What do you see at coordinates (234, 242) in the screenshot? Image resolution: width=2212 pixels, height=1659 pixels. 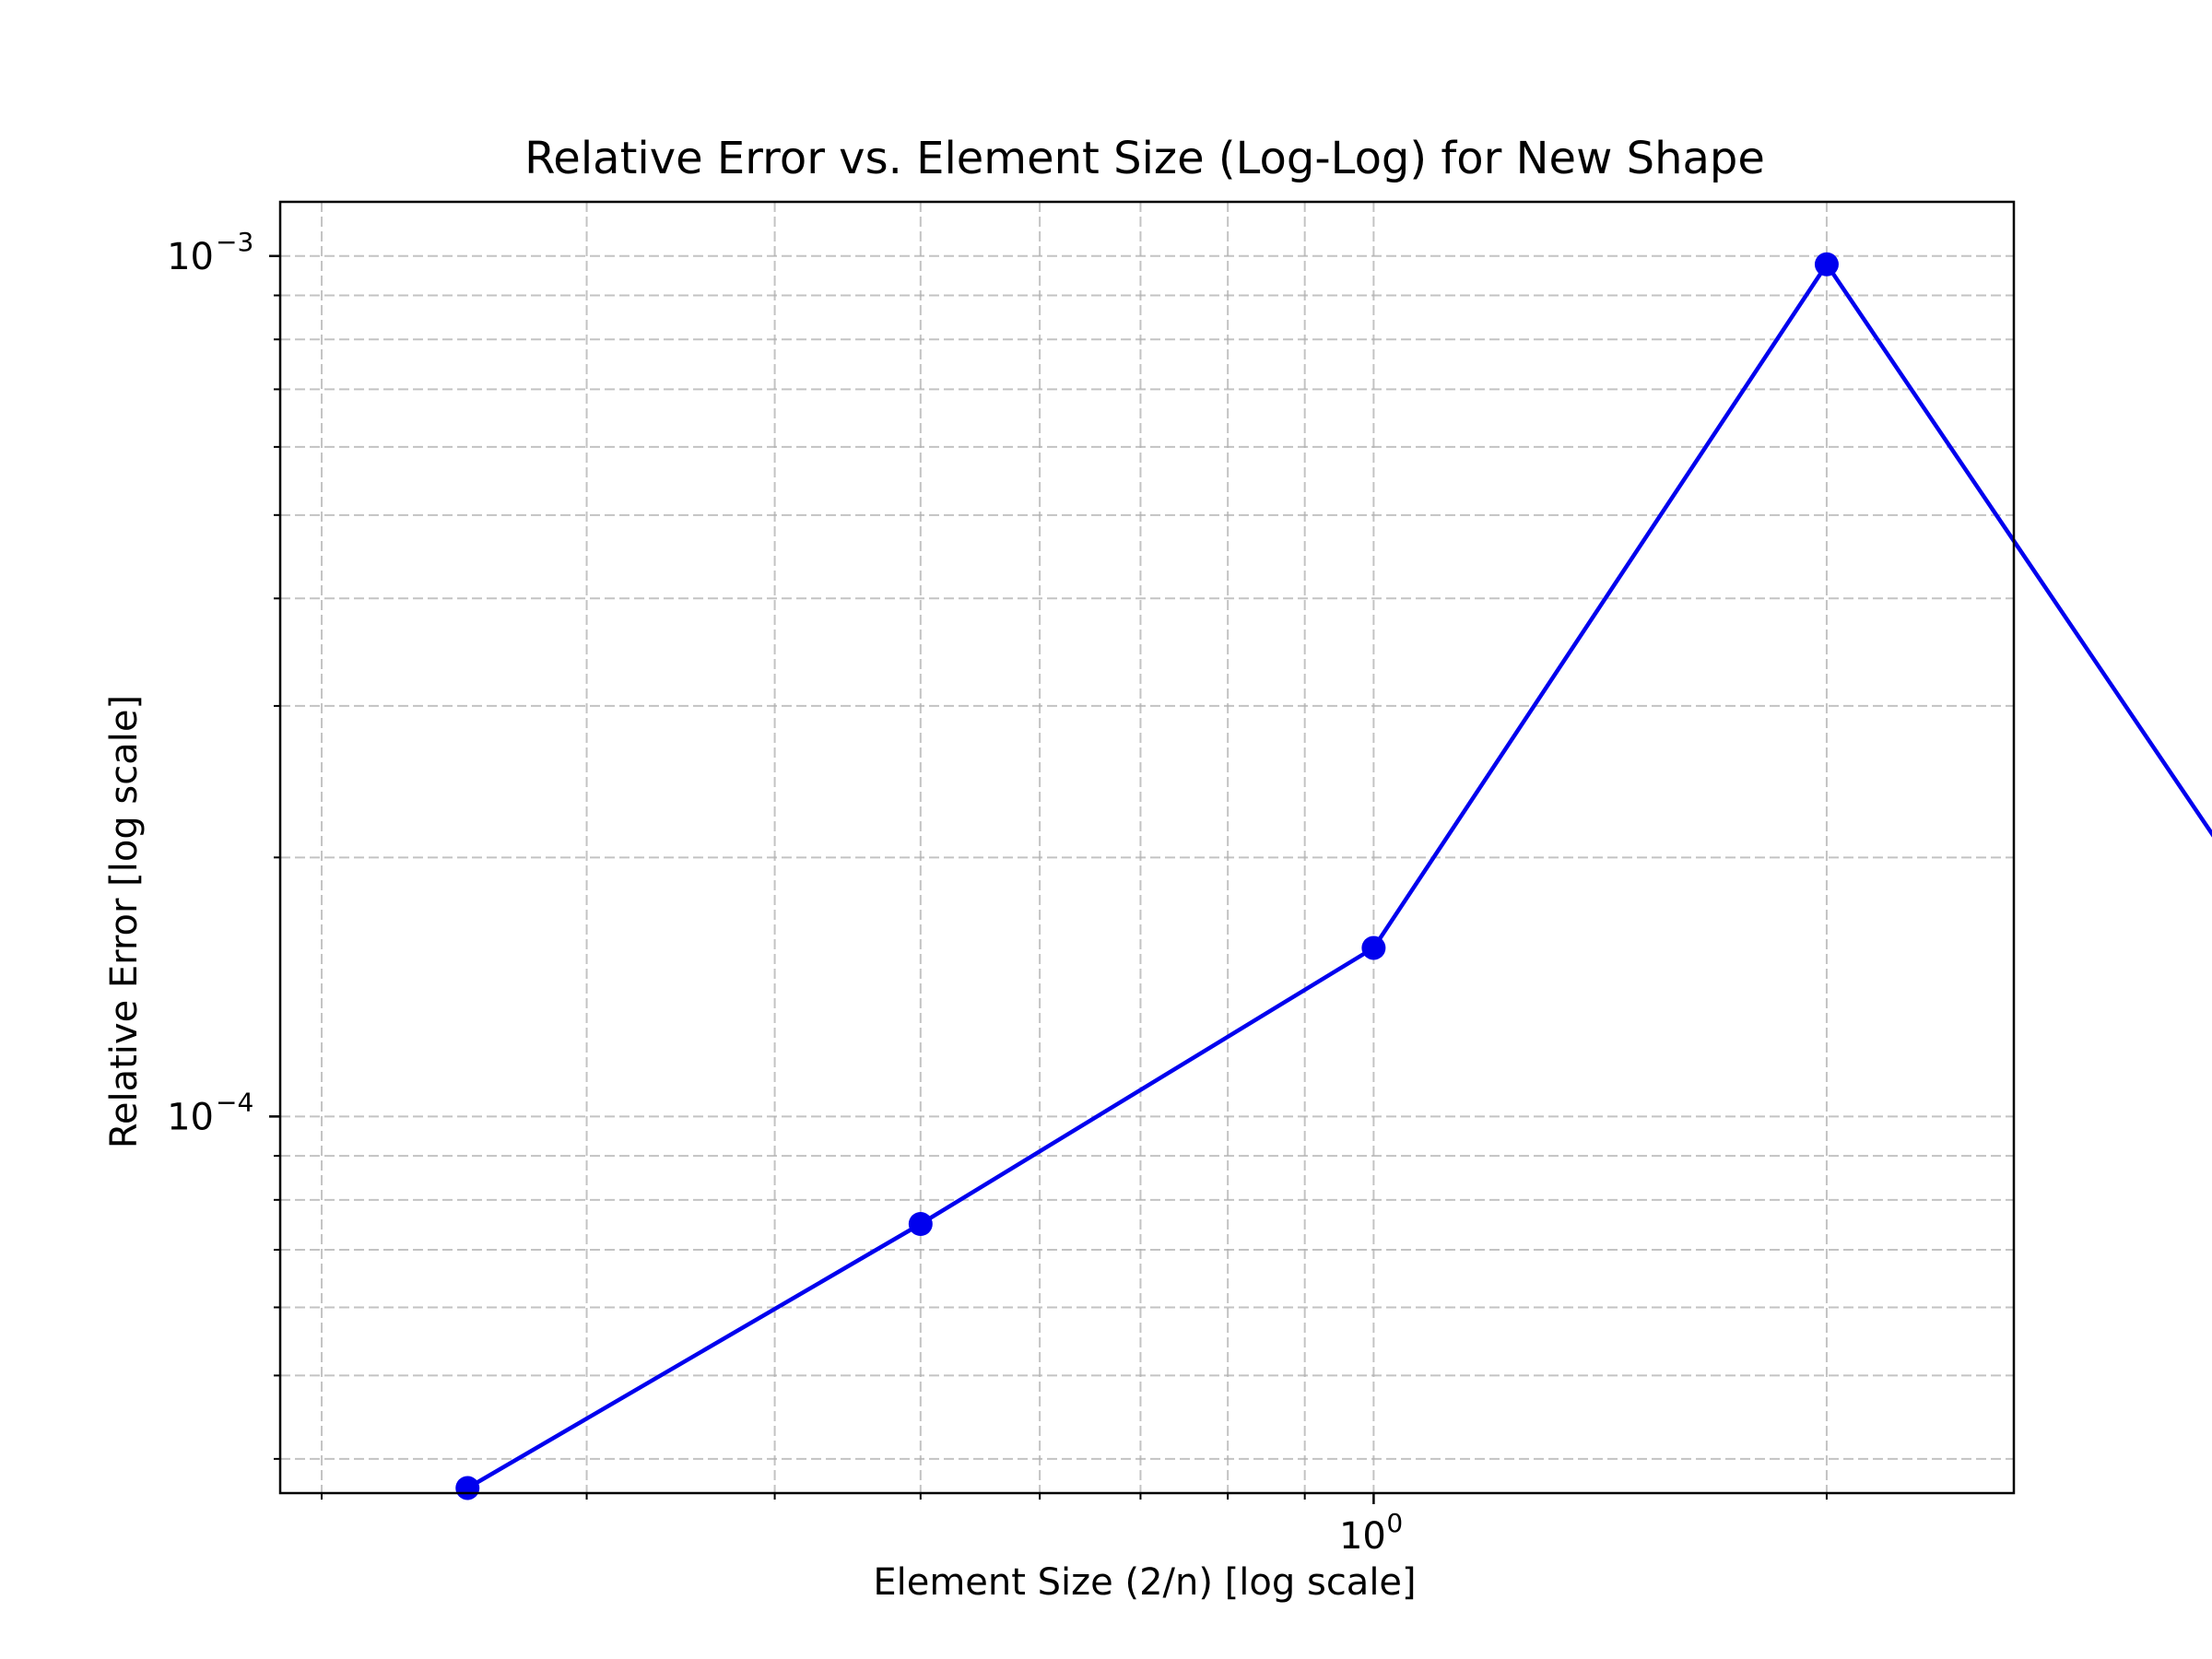 I see `y-tick-label-exponent: −3` at bounding box center [234, 242].